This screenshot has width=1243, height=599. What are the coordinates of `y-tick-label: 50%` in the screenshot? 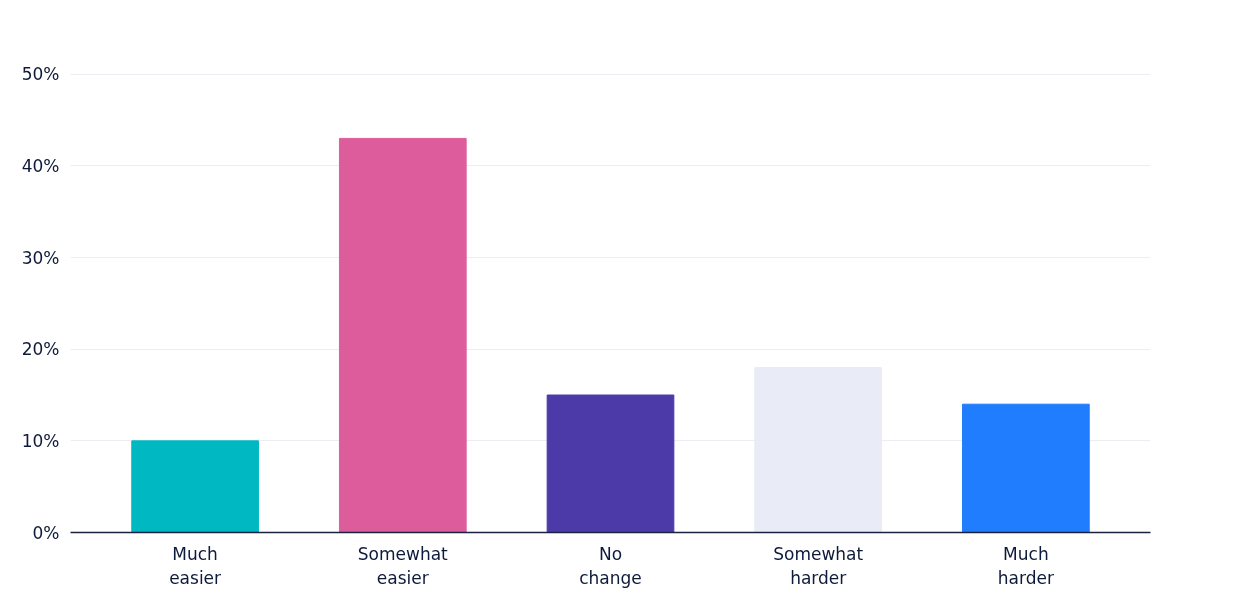 It's located at (40, 74).